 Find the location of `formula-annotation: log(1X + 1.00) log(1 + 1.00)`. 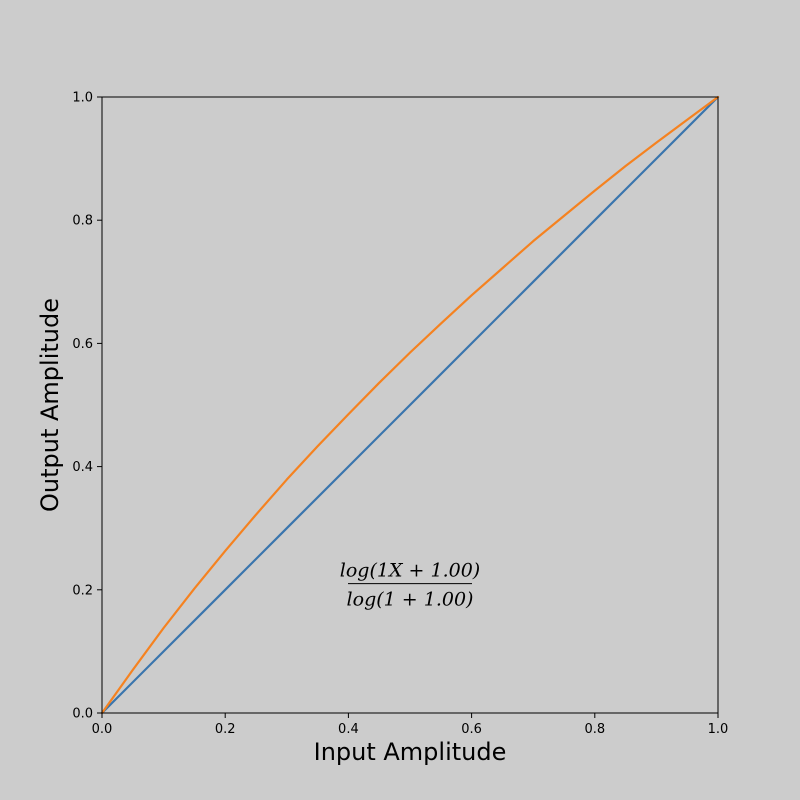

formula-annotation: log(1X + 1.00) log(1 + 1.00) is located at coordinates (410, 585).